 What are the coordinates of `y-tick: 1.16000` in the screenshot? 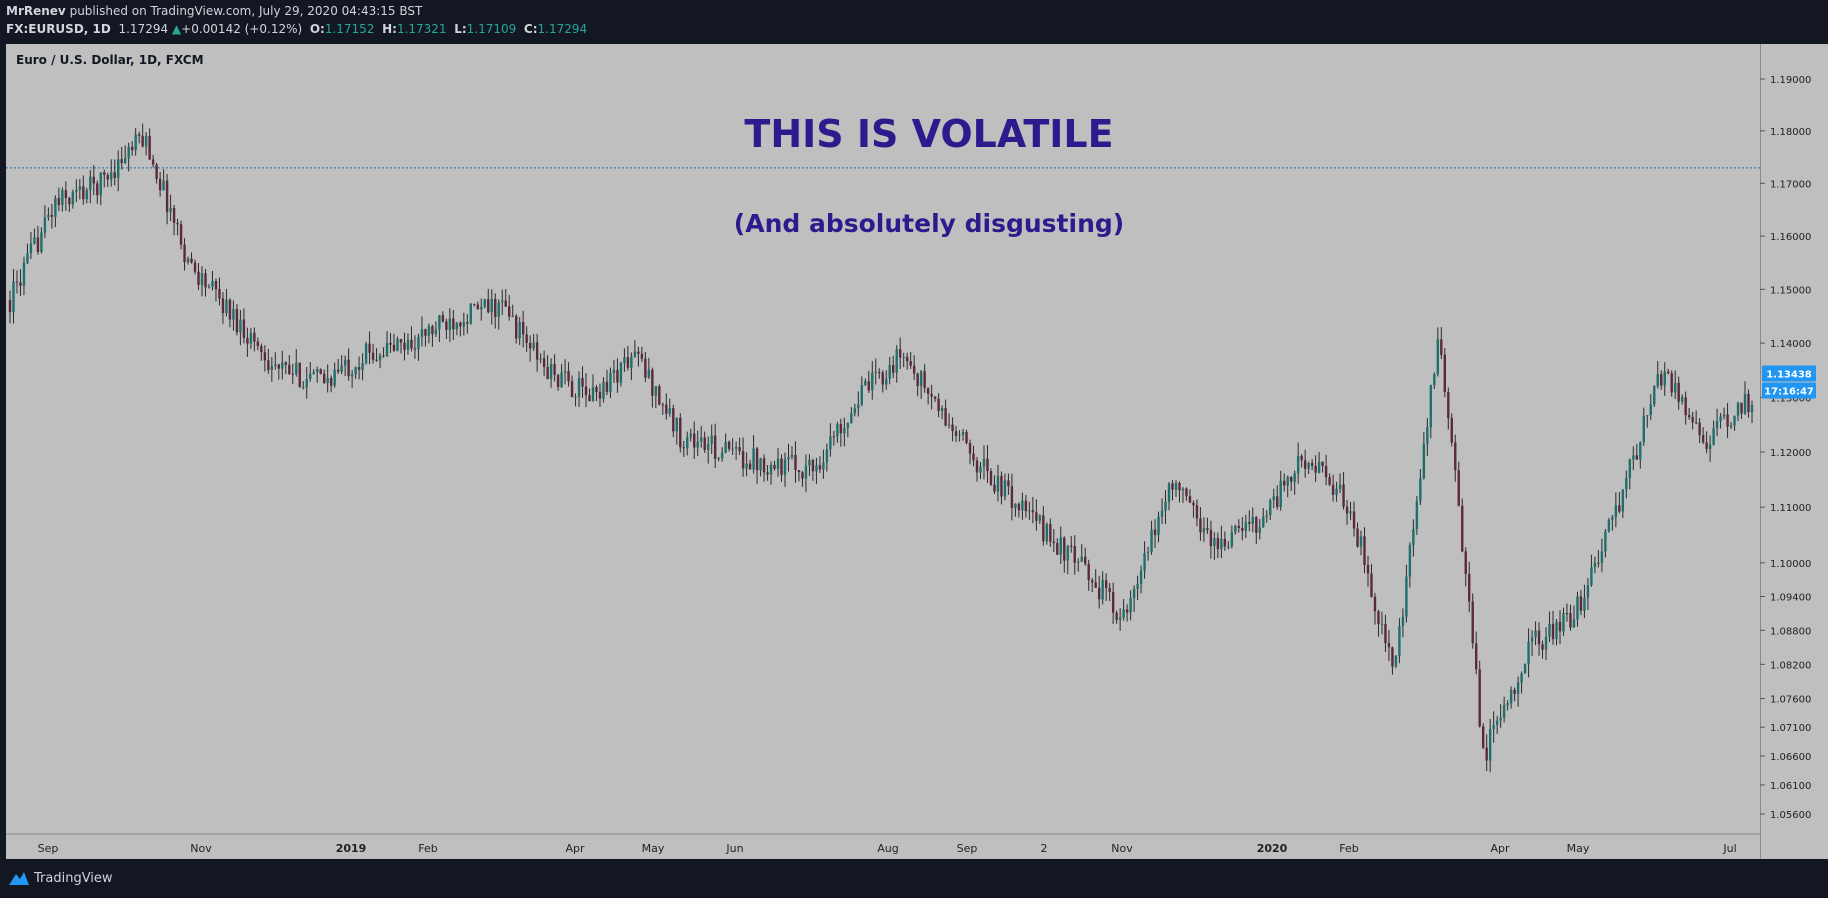 It's located at (1785, 237).